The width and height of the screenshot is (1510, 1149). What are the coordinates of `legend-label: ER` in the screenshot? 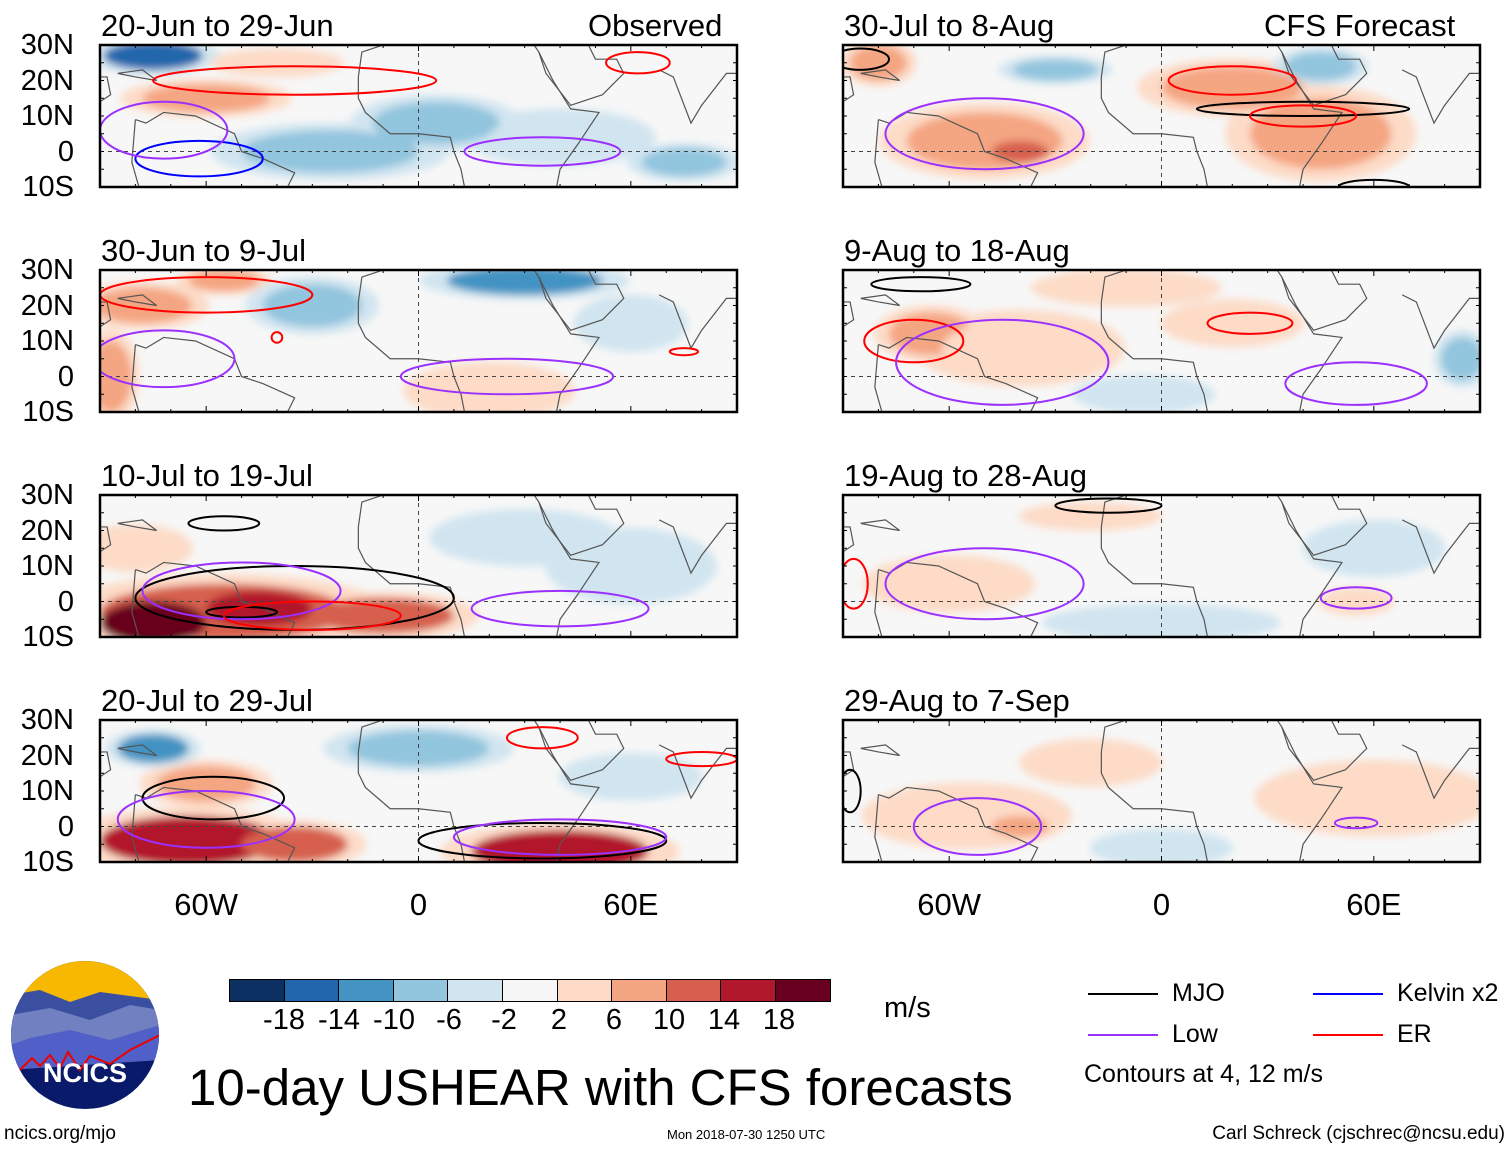 It's located at (1414, 1034).